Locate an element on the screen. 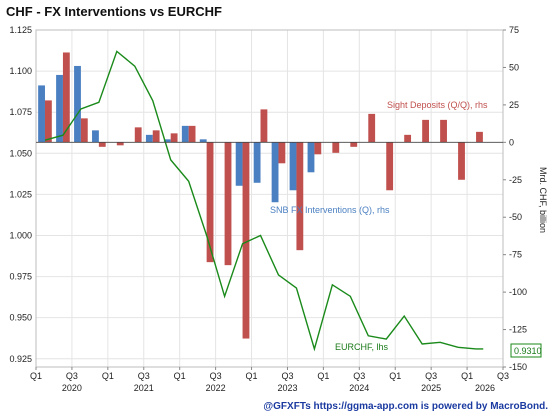 The width and height of the screenshot is (554, 416). left-tick-label: 1.050 is located at coordinates (20, 153).